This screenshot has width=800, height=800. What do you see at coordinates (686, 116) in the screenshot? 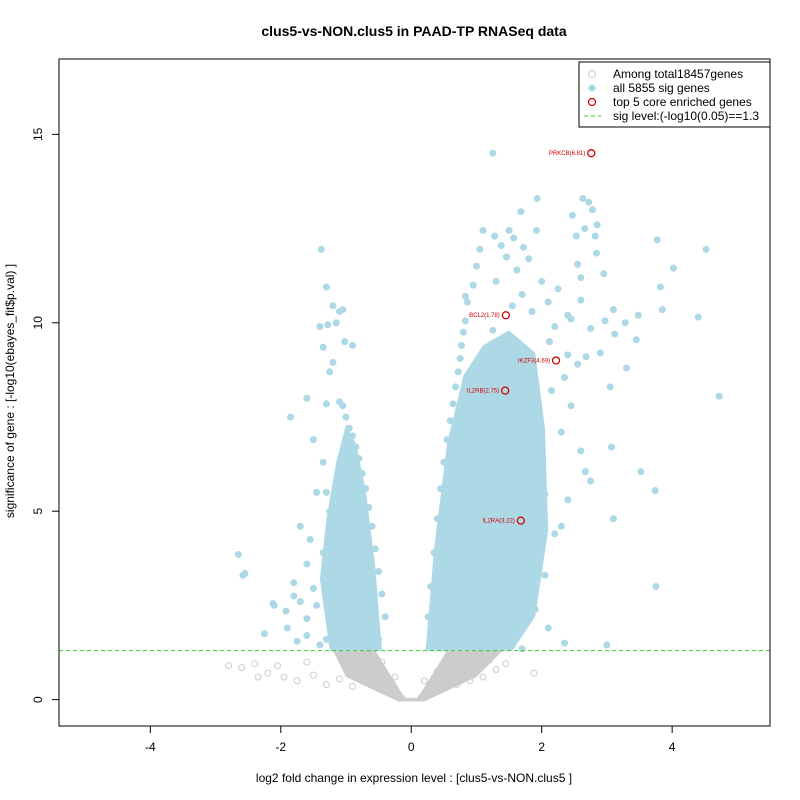
I see `legend-label-sig-level: sig level:(-log10(0.05)==1.3` at bounding box center [686, 116].